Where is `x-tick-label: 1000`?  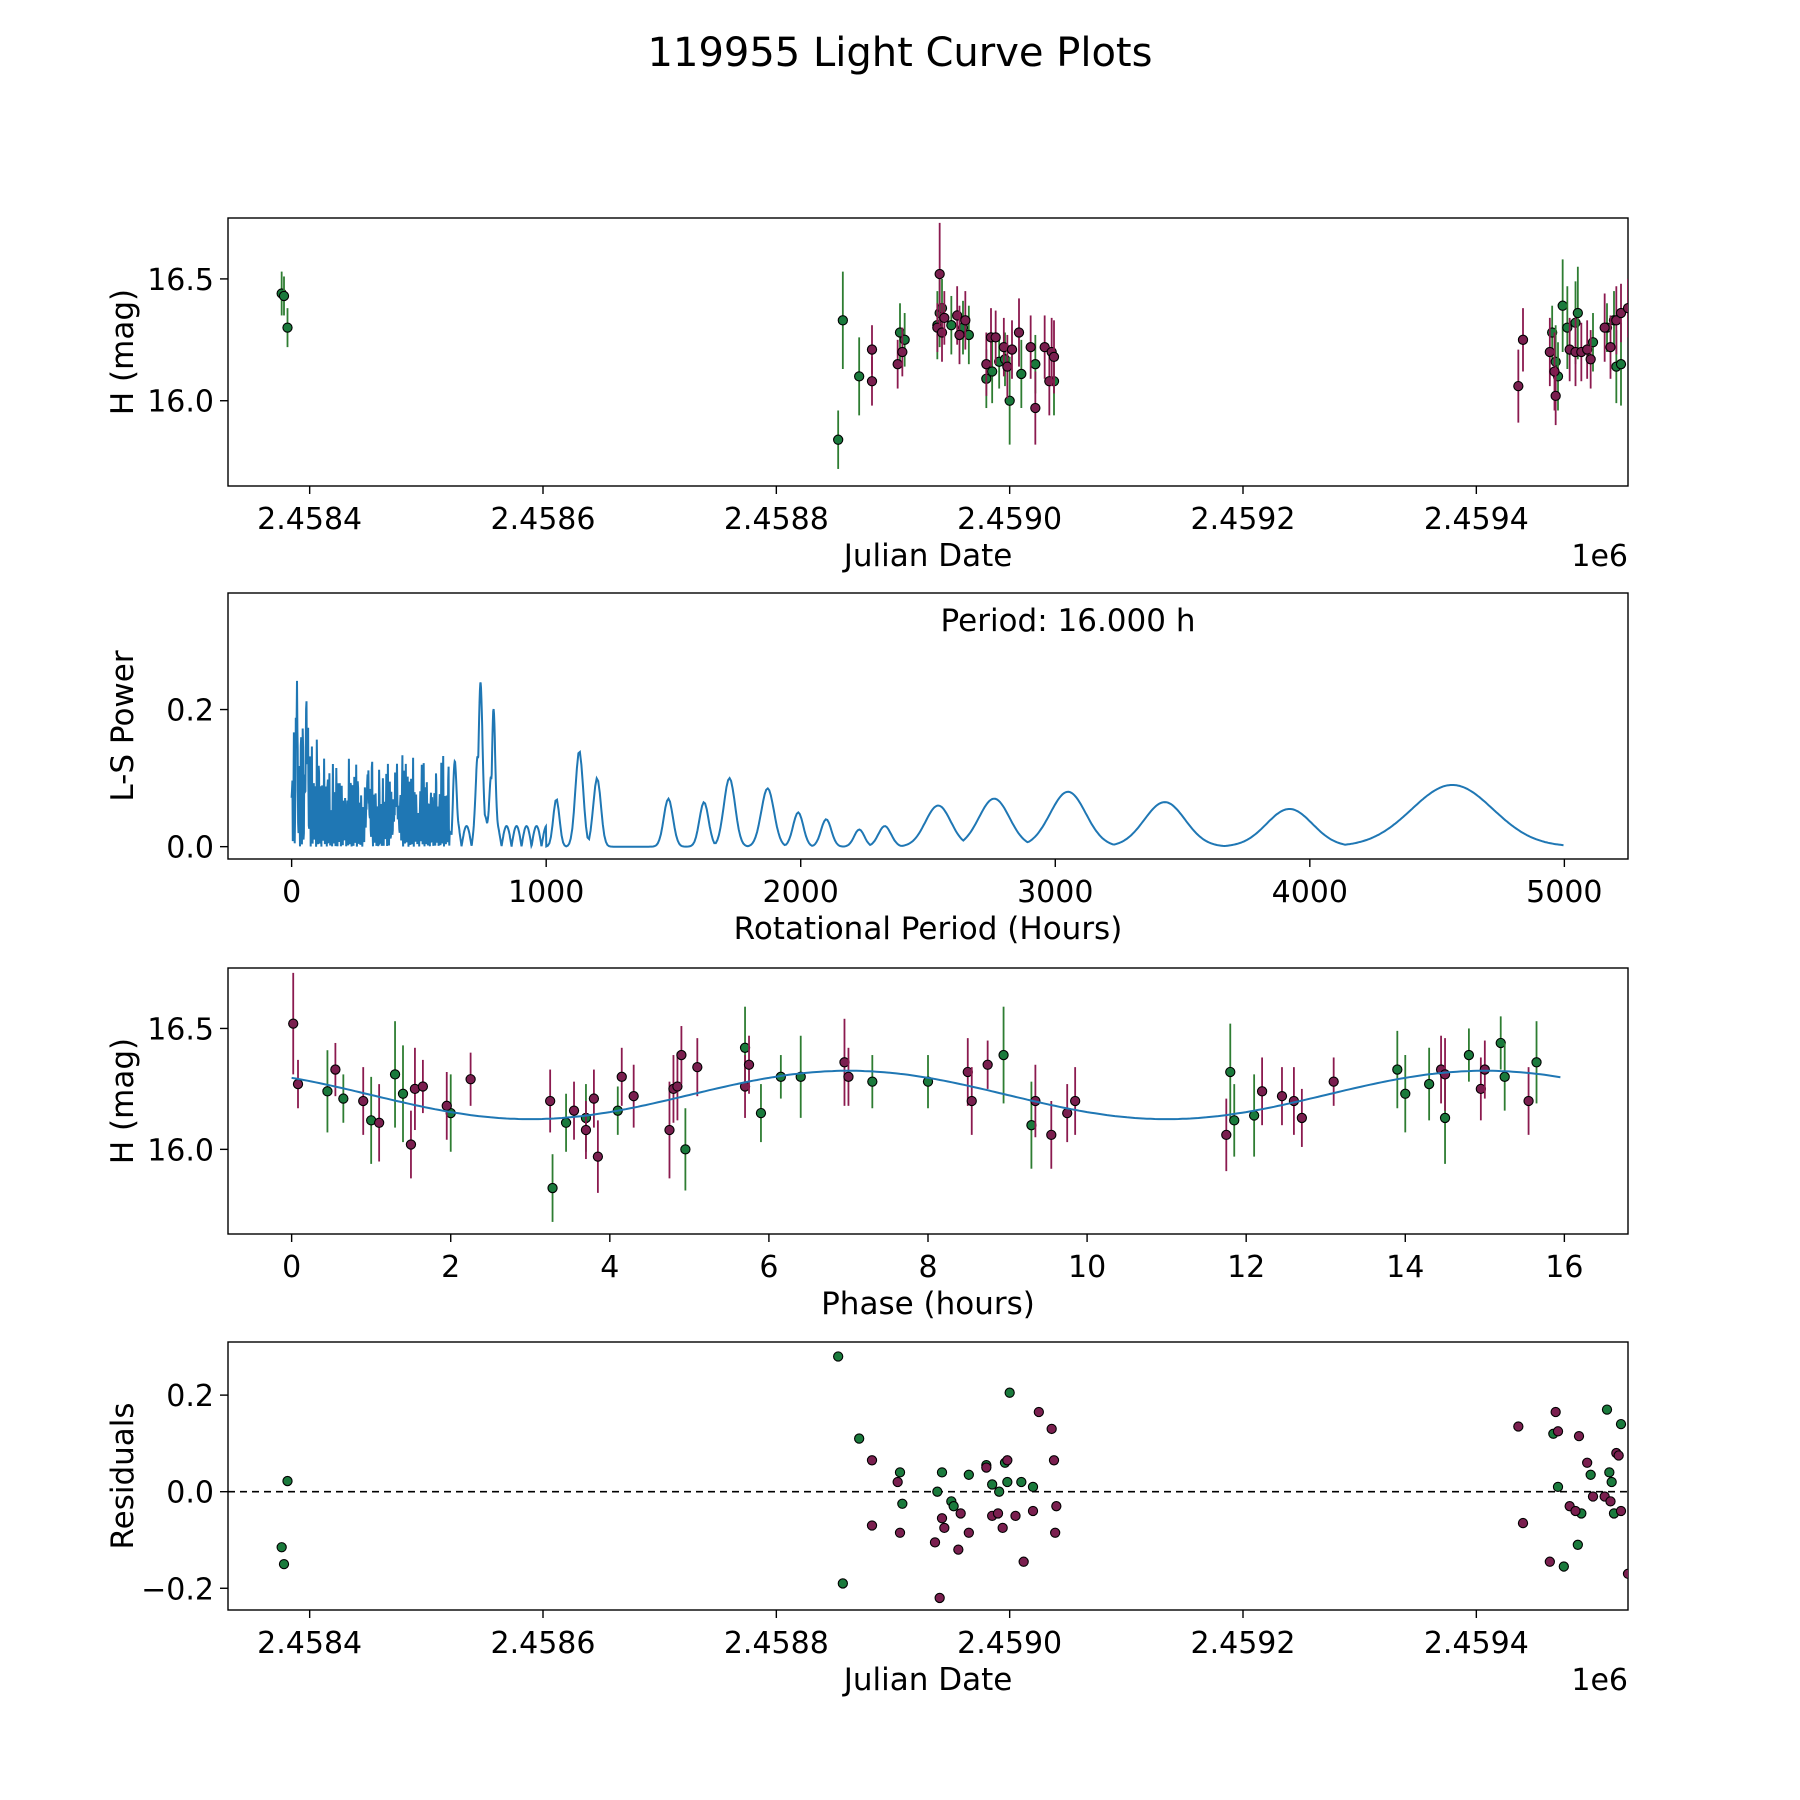
x-tick-label: 1000 is located at coordinates (546, 892).